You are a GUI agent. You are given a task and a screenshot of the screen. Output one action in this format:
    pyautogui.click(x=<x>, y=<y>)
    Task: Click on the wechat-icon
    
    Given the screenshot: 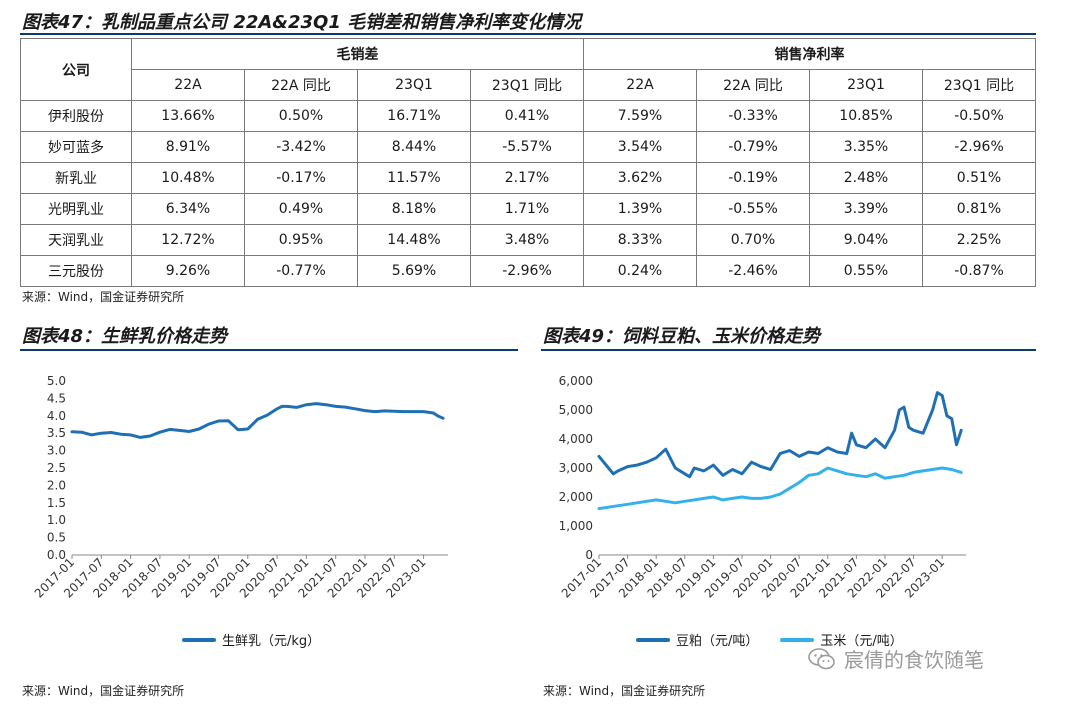 What is the action you would take?
    pyautogui.click(x=821, y=658)
    